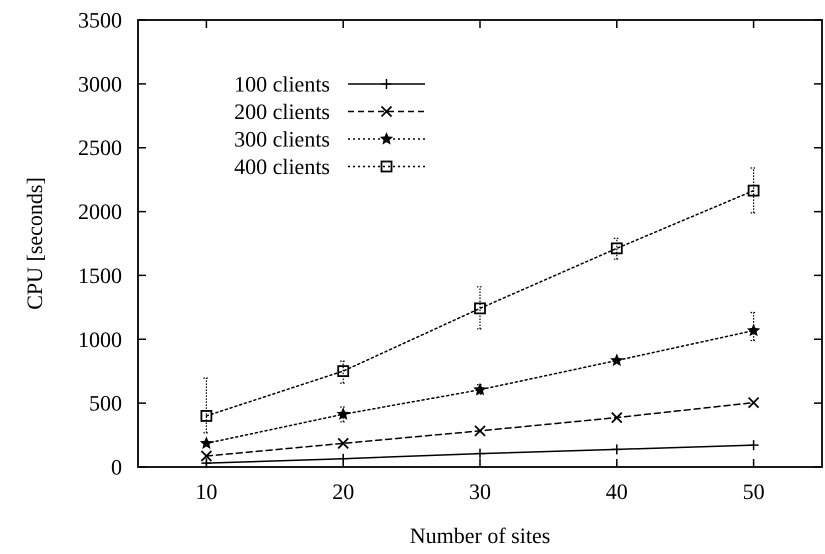  What do you see at coordinates (100, 83) in the screenshot?
I see `y-tick-label: 3000` at bounding box center [100, 83].